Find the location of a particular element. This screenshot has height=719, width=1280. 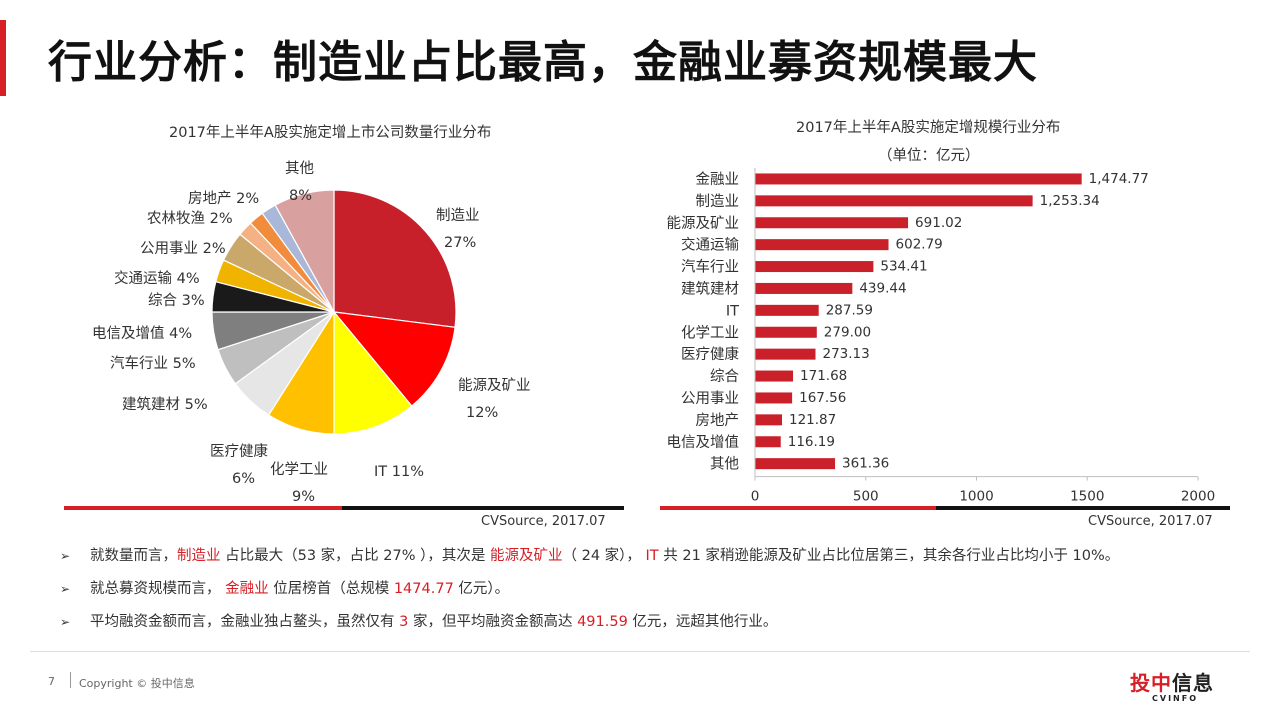

pie-label: 公用事业 2% is located at coordinates (183, 248).